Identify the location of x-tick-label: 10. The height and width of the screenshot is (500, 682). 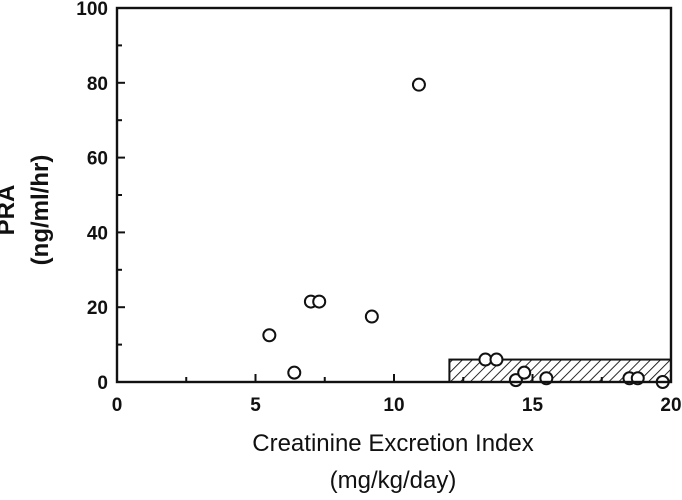
(393, 405).